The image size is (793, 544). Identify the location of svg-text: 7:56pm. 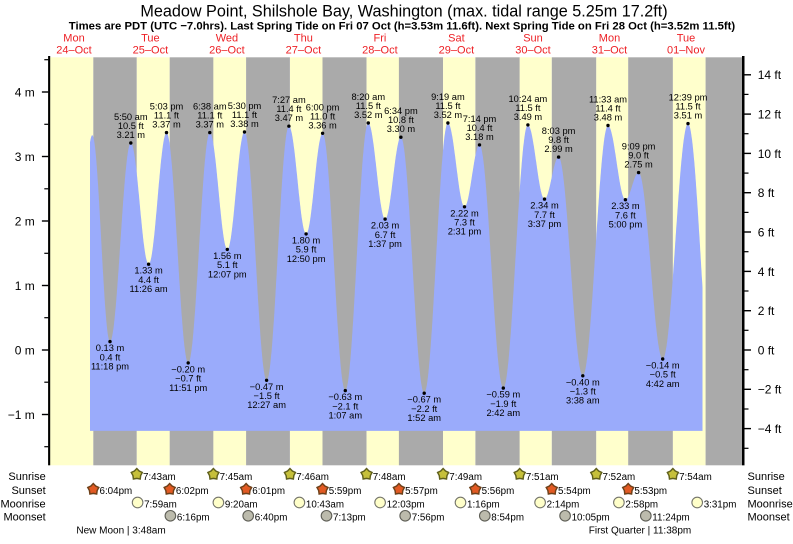
(428, 518).